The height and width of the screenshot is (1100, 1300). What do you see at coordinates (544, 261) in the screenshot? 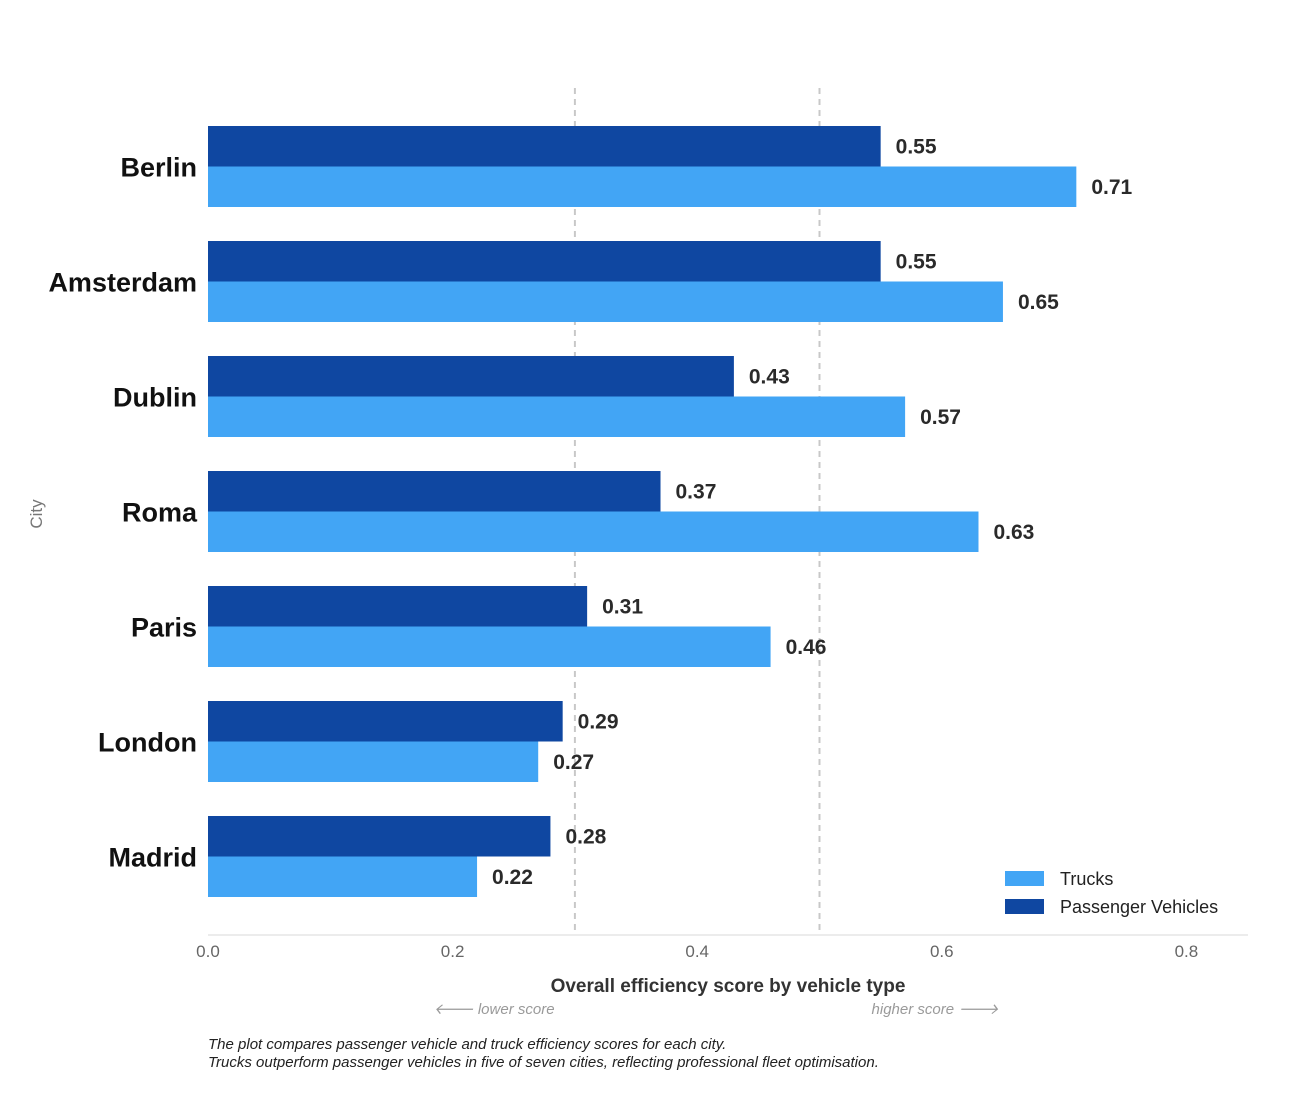
I see `bar-amsterdam-passenger-vehicles` at bounding box center [544, 261].